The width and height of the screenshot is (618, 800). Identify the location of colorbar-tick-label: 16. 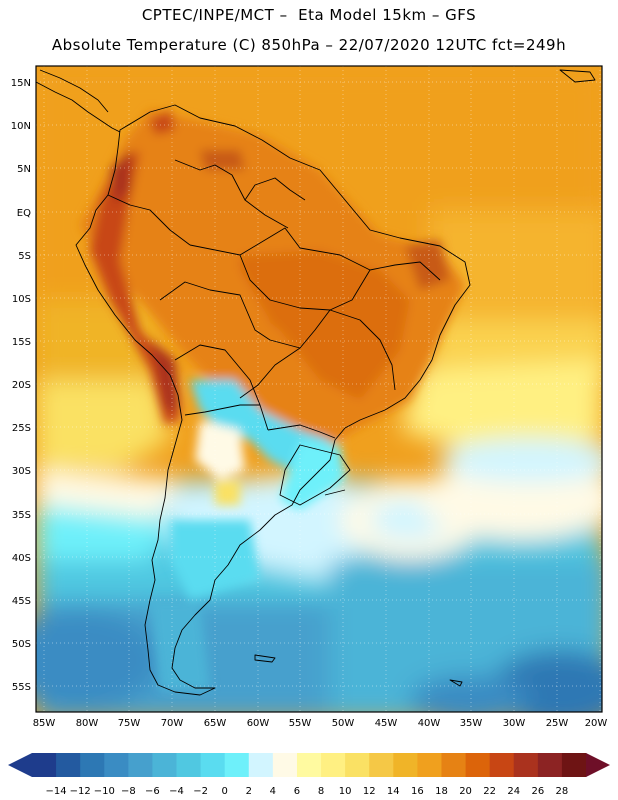
(417, 791).